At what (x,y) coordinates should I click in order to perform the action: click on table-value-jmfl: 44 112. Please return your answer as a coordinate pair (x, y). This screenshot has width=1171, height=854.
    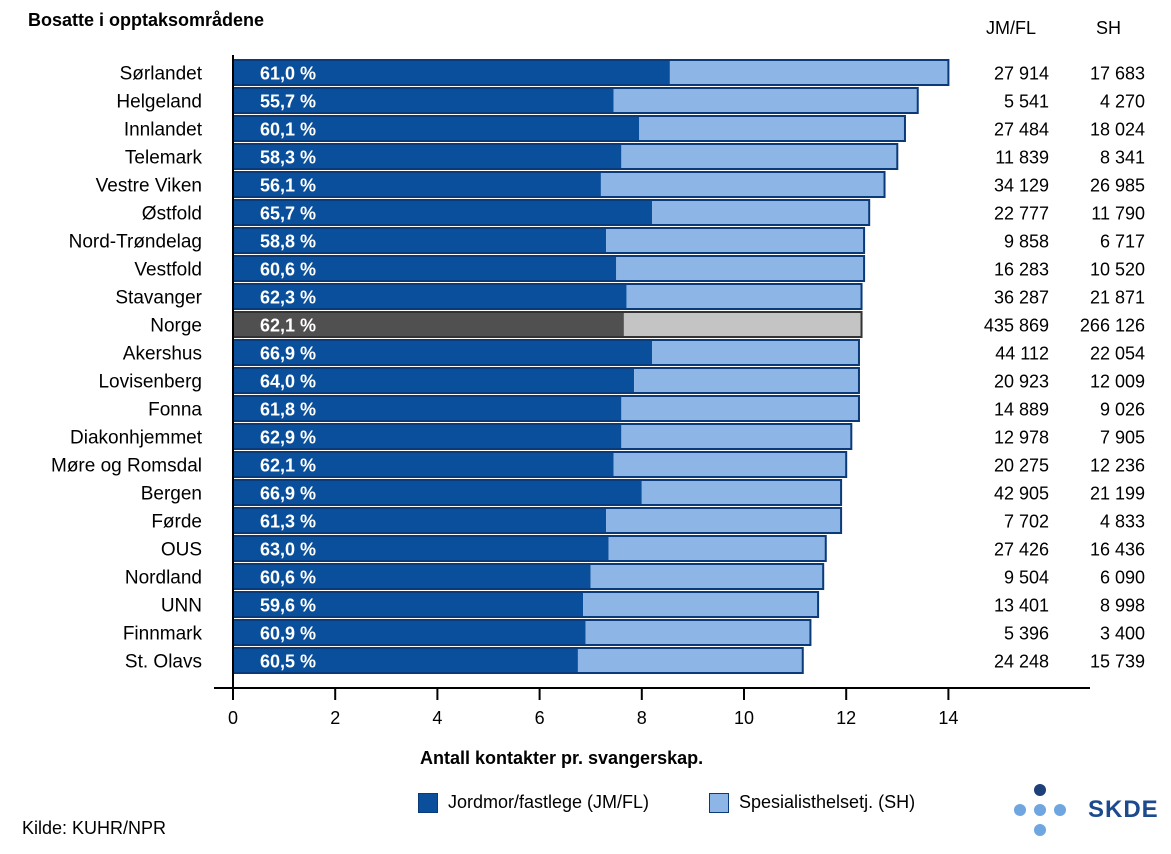
    Looking at the image, I should click on (1022, 354).